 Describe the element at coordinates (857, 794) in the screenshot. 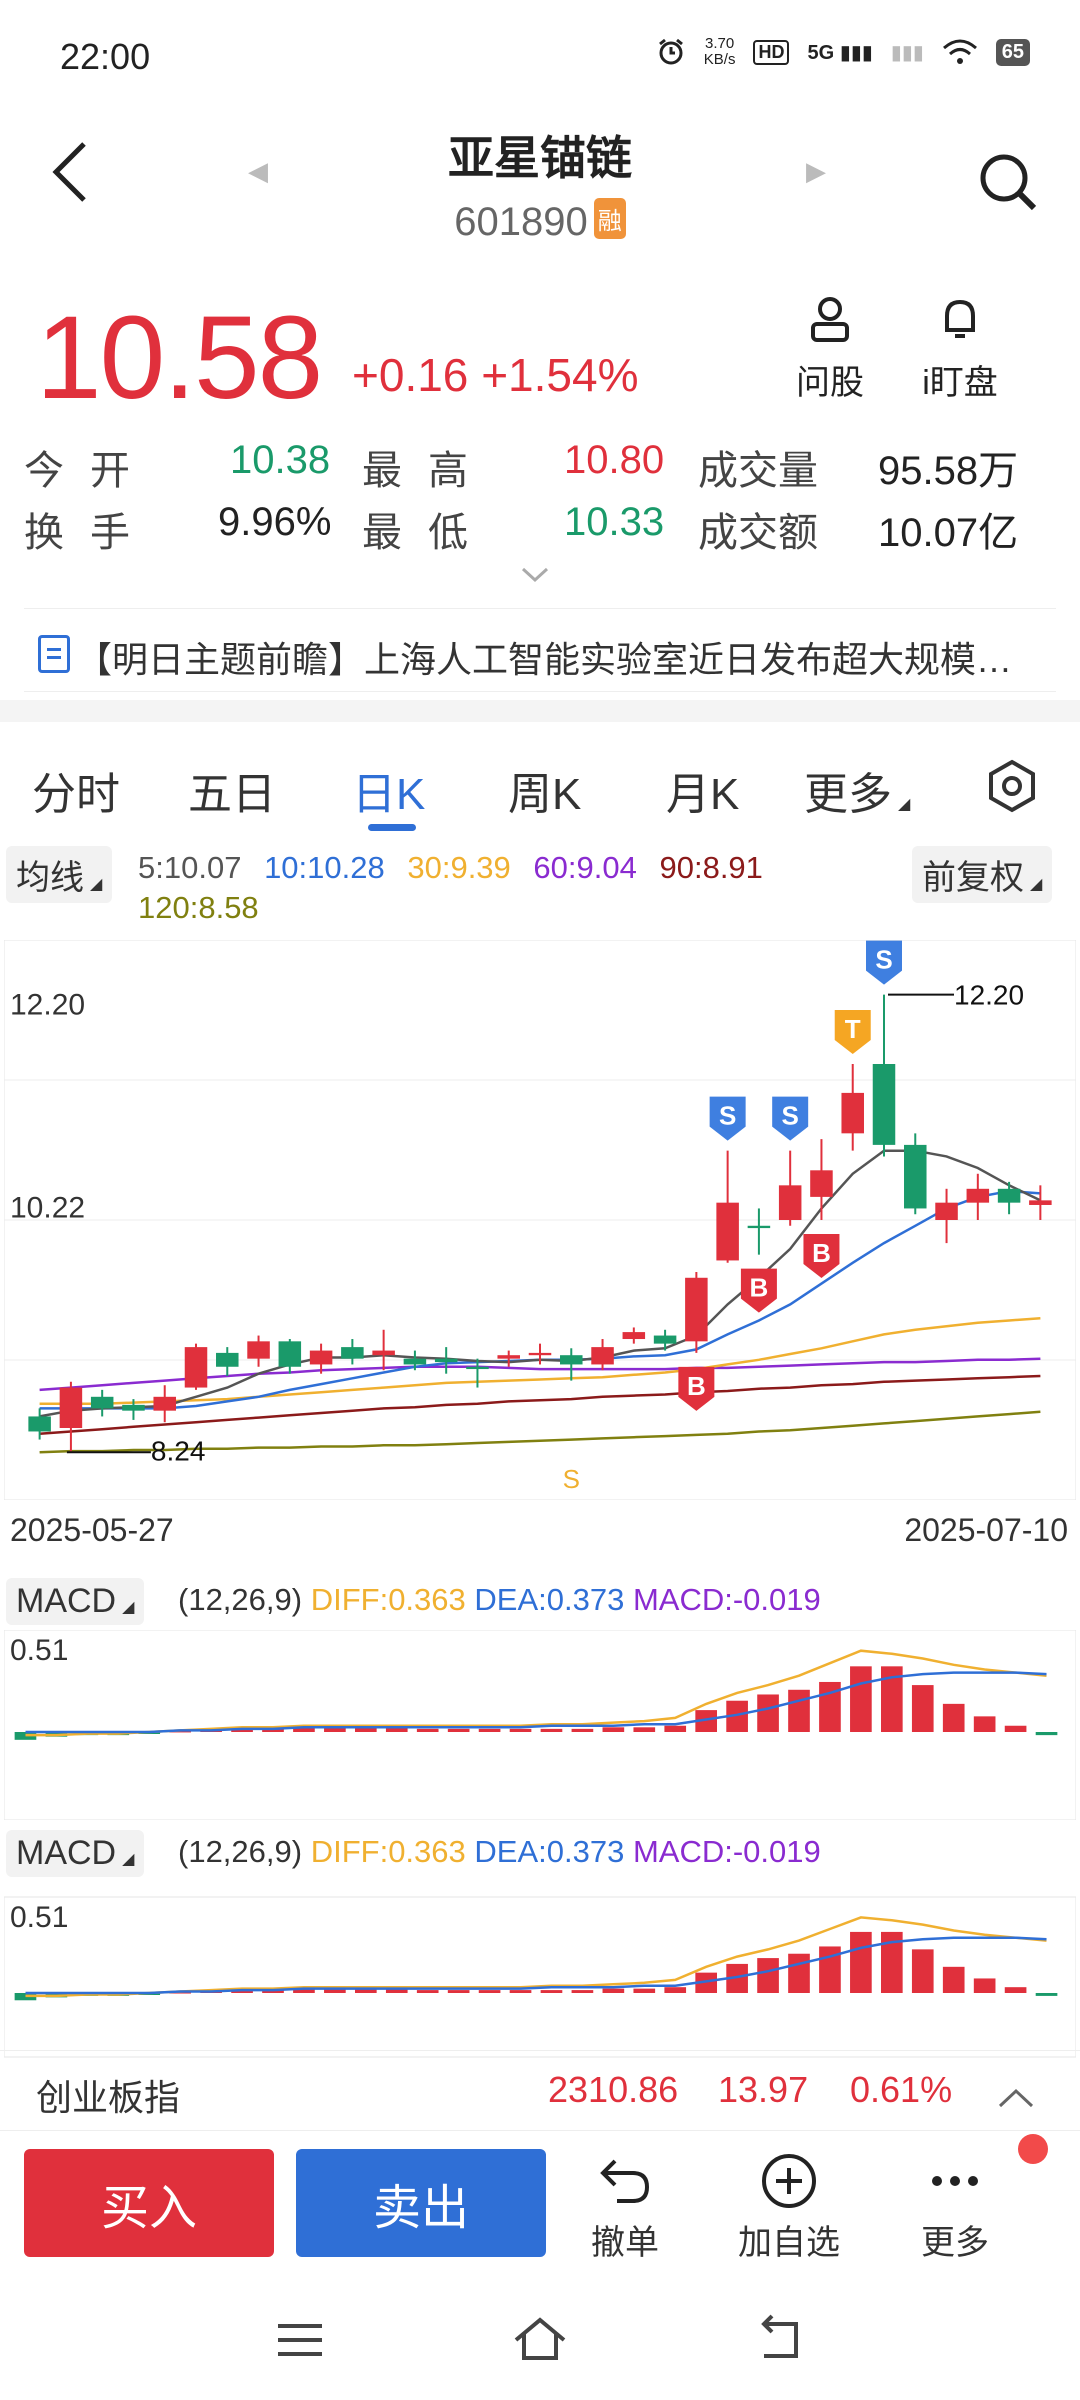

I see `tab-more: 更多 ◢` at that location.